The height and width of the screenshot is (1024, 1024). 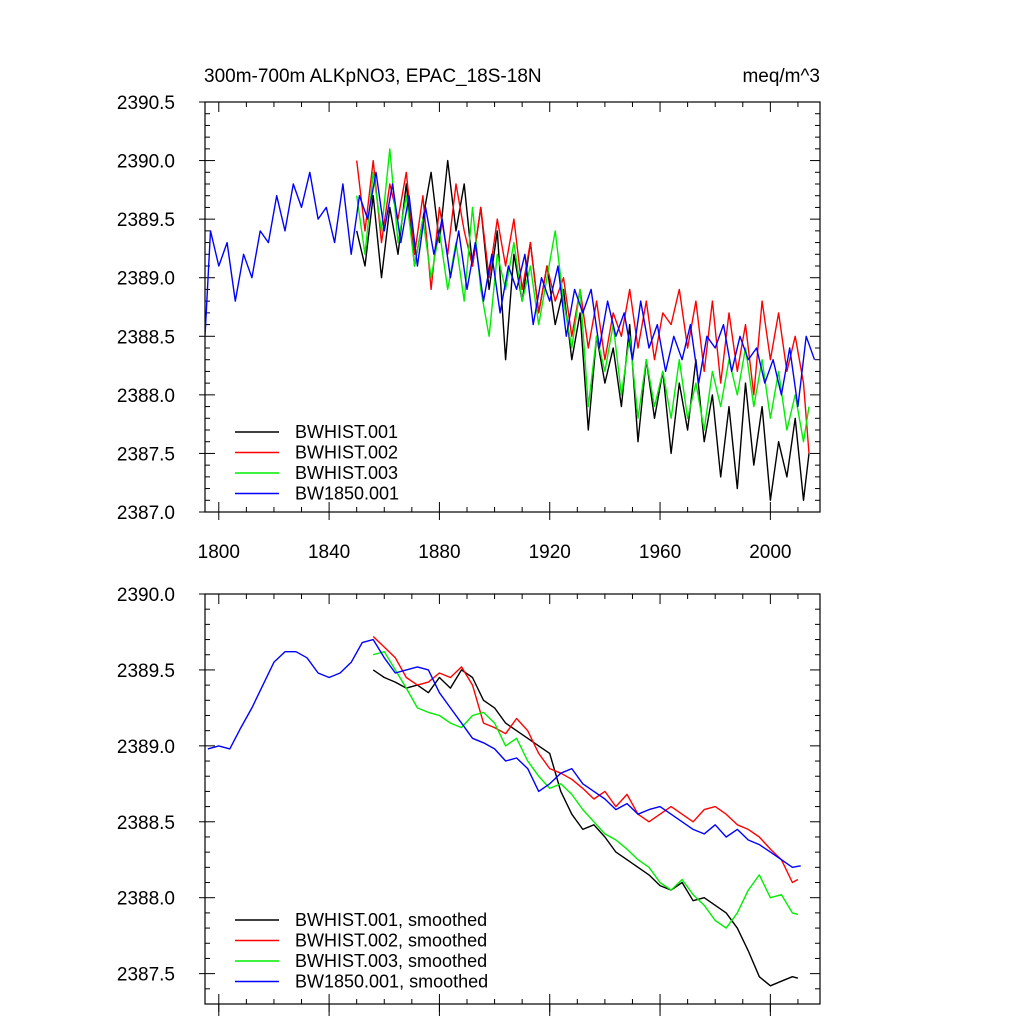 I want to click on x-tick-label: 1800, so click(x=219, y=552).